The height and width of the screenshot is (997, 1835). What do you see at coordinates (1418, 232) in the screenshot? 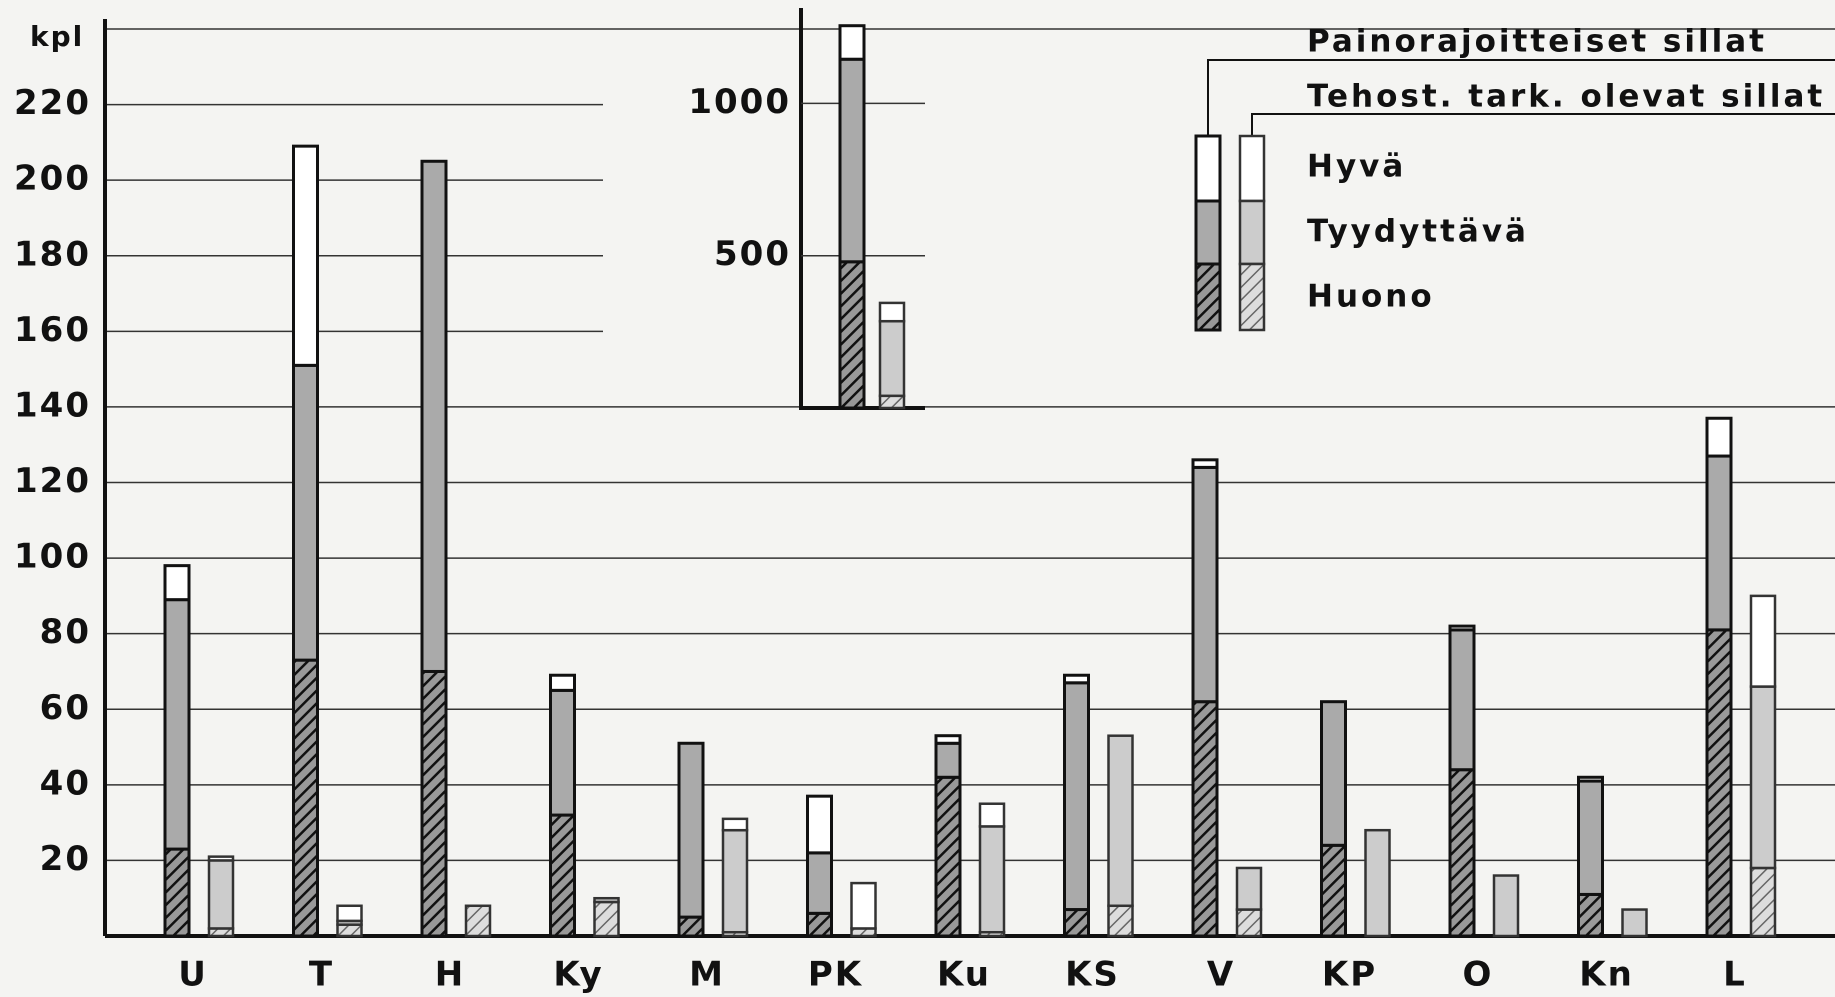
I see `legend-label: Tyydyttävä` at bounding box center [1418, 232].